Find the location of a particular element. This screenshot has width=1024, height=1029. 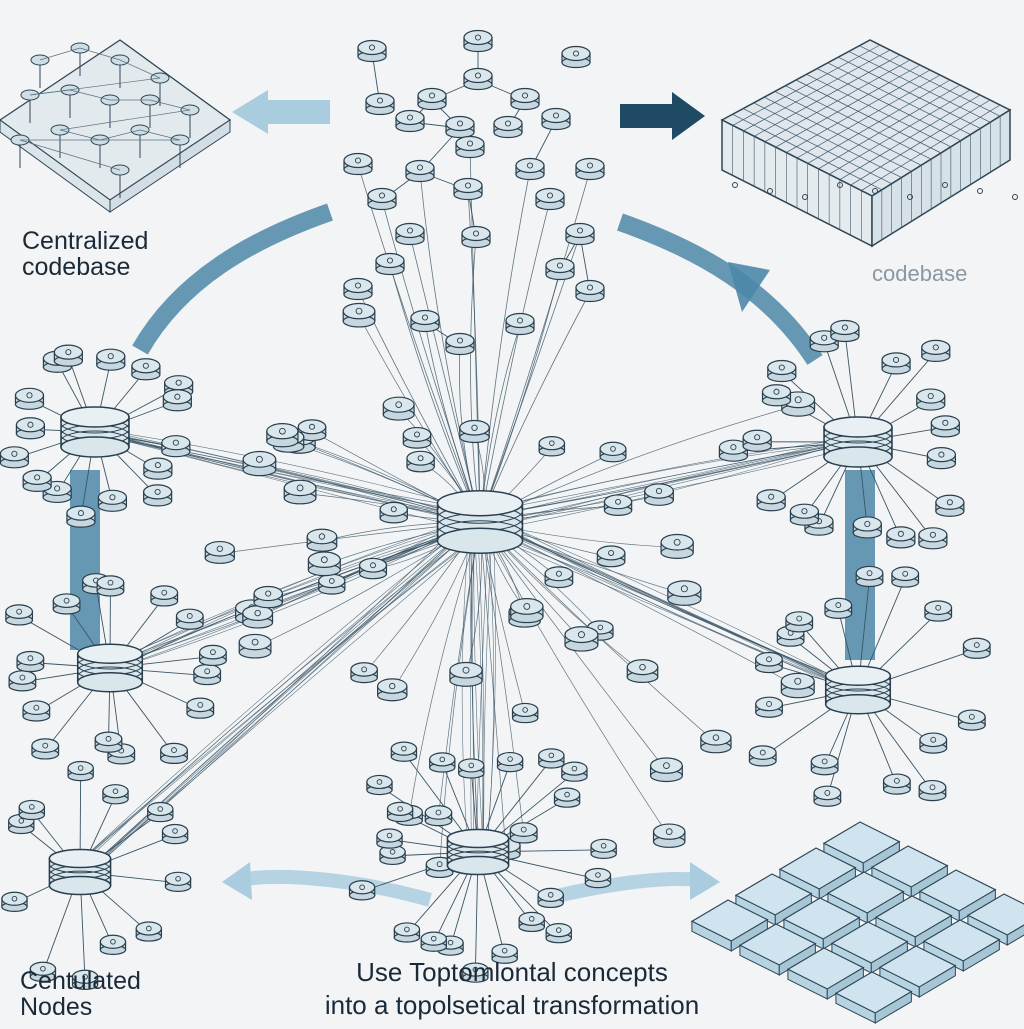

arc-arrow-bottom-left is located at coordinates (335, 888).